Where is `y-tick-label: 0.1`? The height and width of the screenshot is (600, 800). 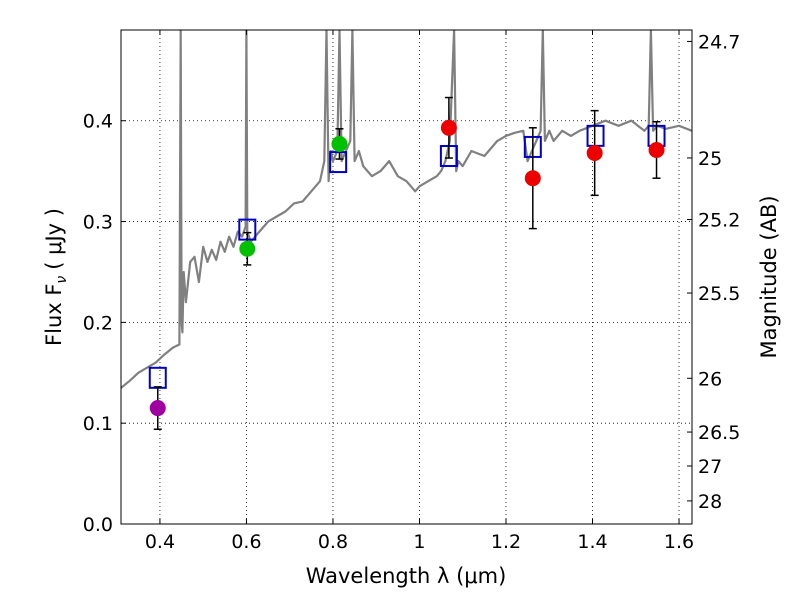 y-tick-label: 0.1 is located at coordinates (98, 424).